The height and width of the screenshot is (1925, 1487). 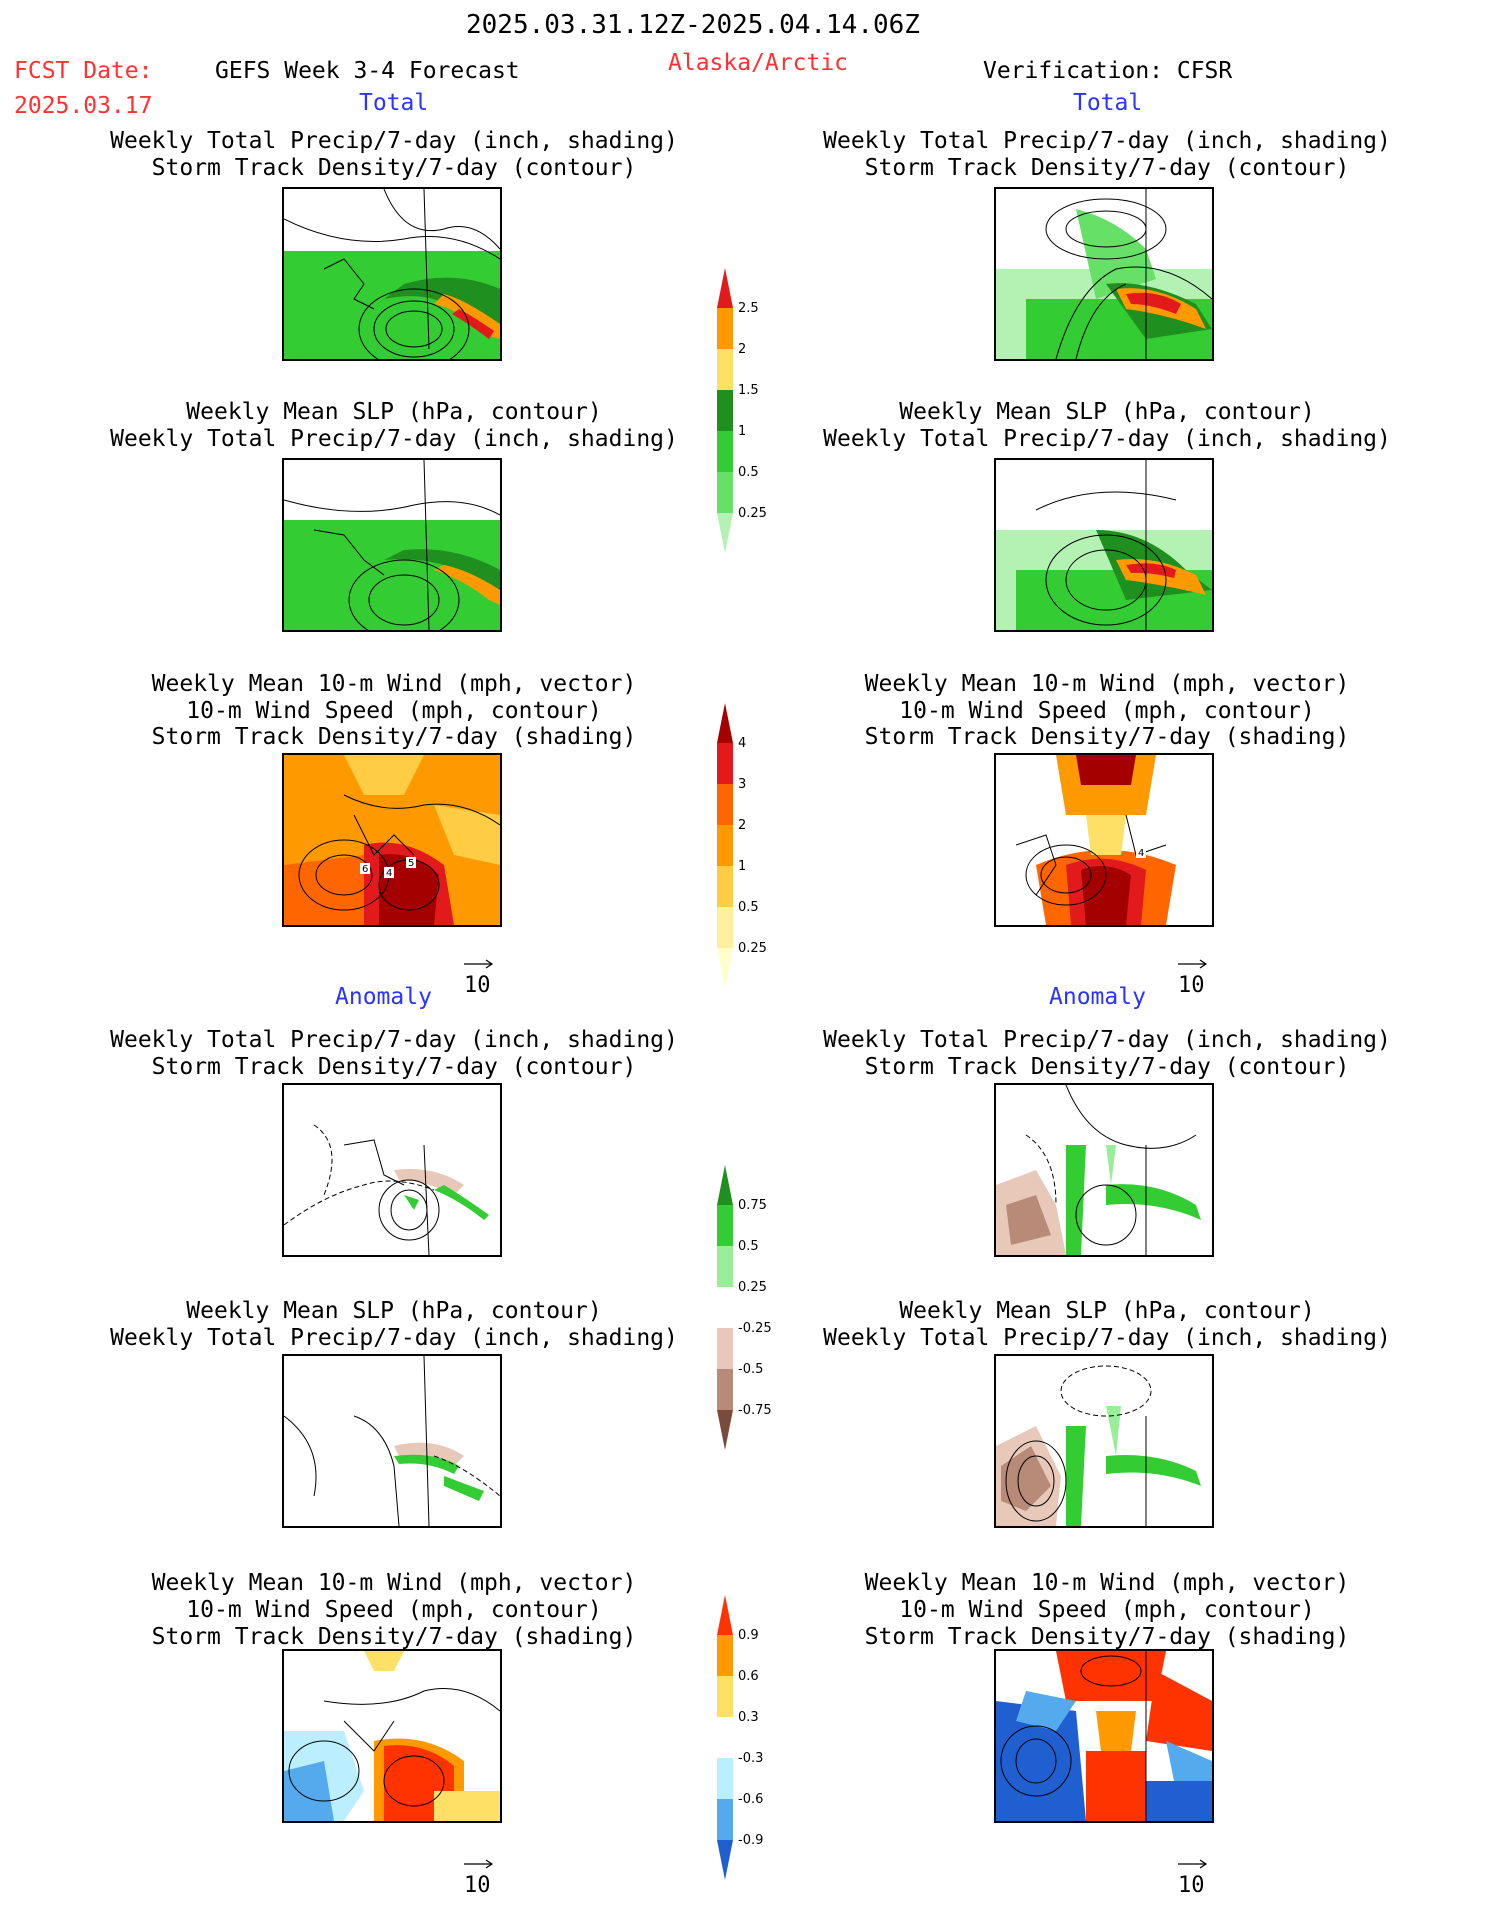 What do you see at coordinates (742, 784) in the screenshot?
I see `colorbar-tick-label: 3` at bounding box center [742, 784].